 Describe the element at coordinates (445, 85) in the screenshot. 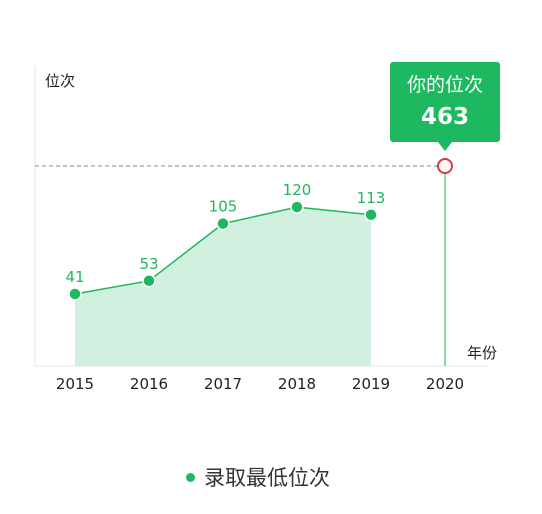

I see `tooltip-title: 你的位次` at that location.